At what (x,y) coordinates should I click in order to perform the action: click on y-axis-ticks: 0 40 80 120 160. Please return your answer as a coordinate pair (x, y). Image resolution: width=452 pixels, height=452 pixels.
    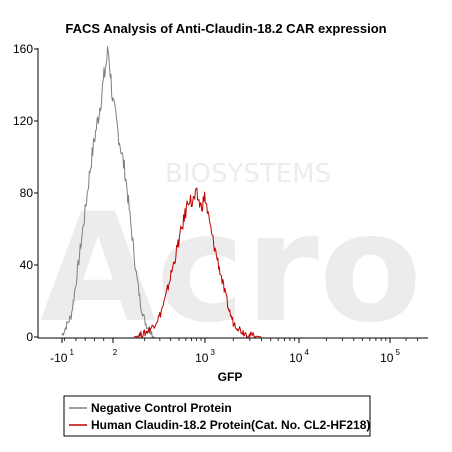
    Looking at the image, I should click on (25, 193).